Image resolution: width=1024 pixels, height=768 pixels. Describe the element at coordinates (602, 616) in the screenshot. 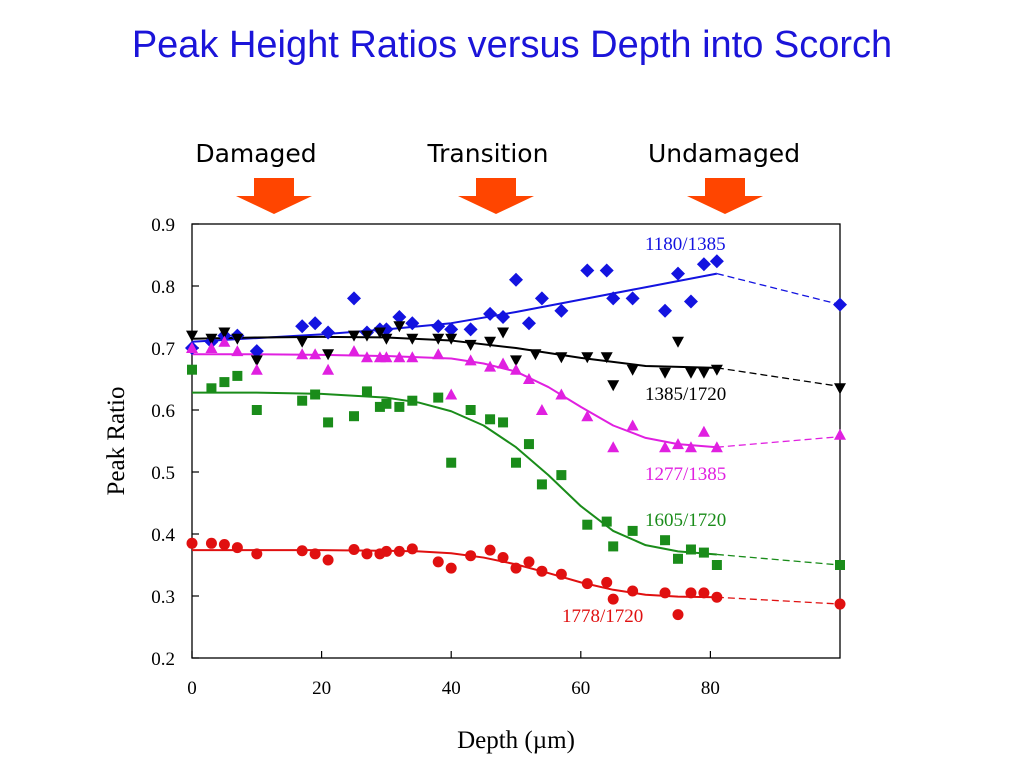

I see `series-label: 1778/1720` at that location.